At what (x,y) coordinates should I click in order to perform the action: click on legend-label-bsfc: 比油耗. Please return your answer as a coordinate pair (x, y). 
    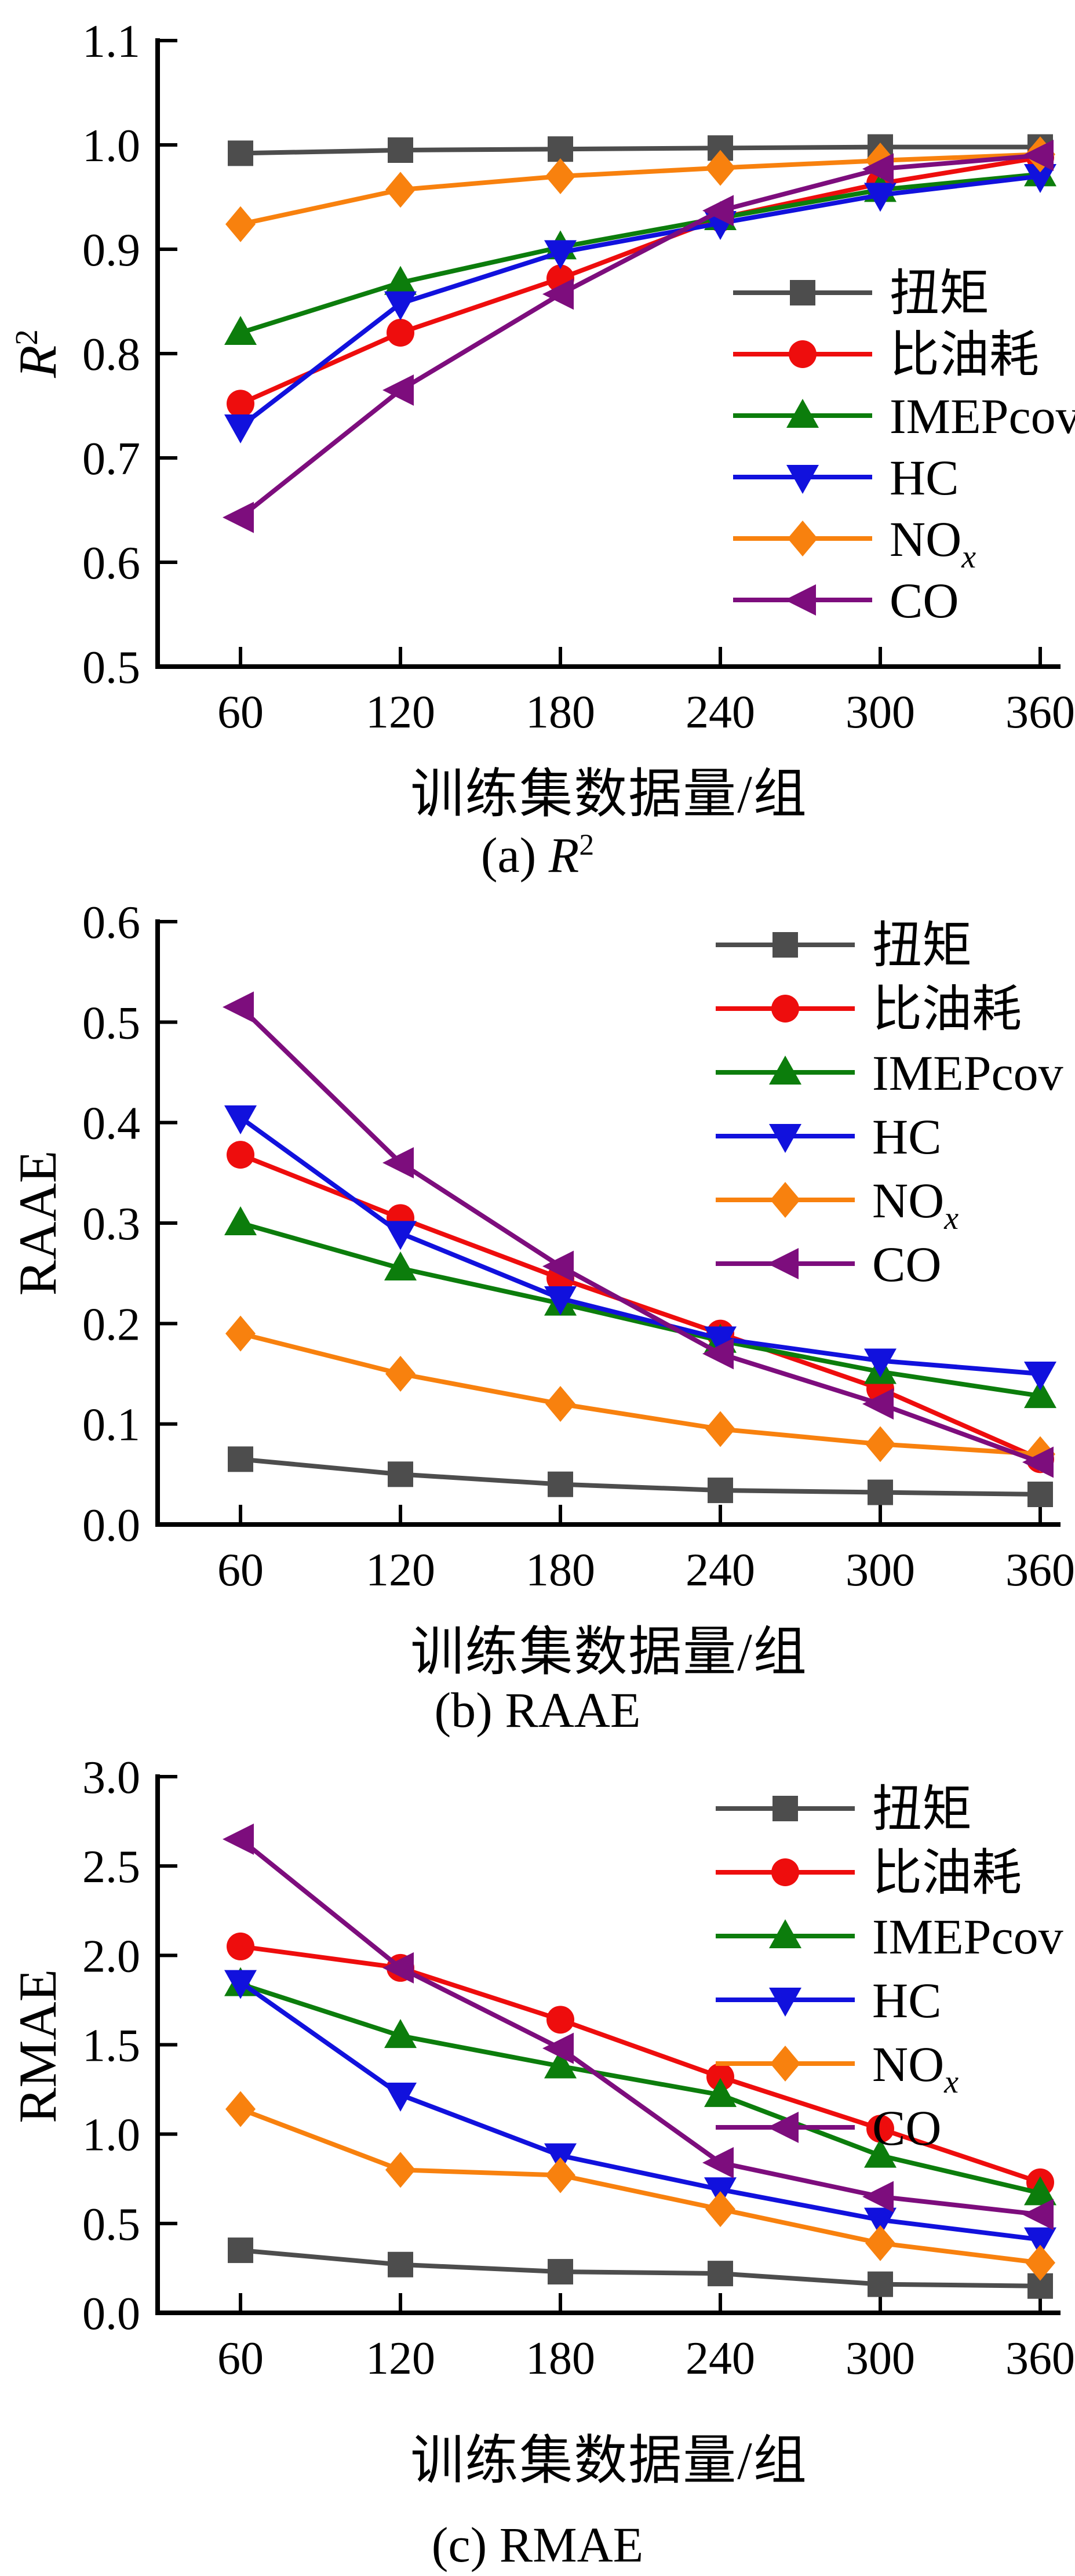
    Looking at the image, I should click on (947, 1009).